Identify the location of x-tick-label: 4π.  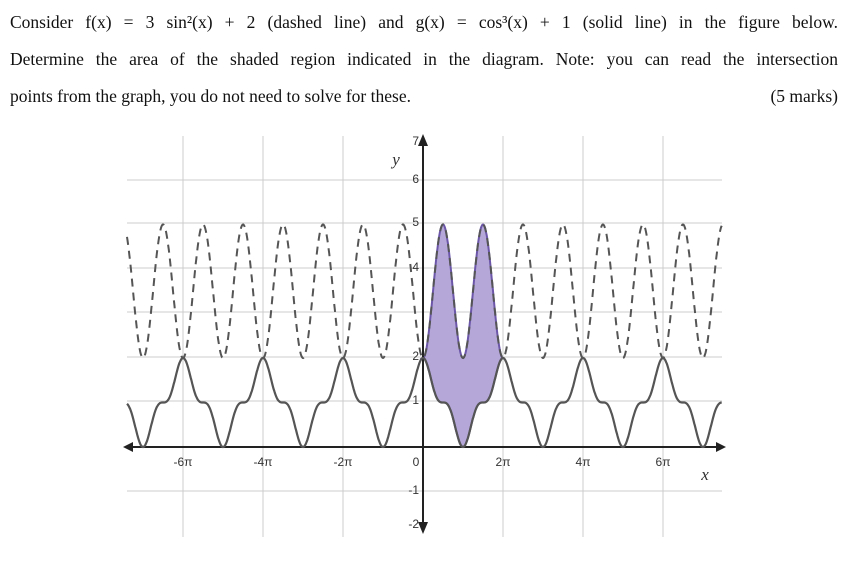
(583, 462).